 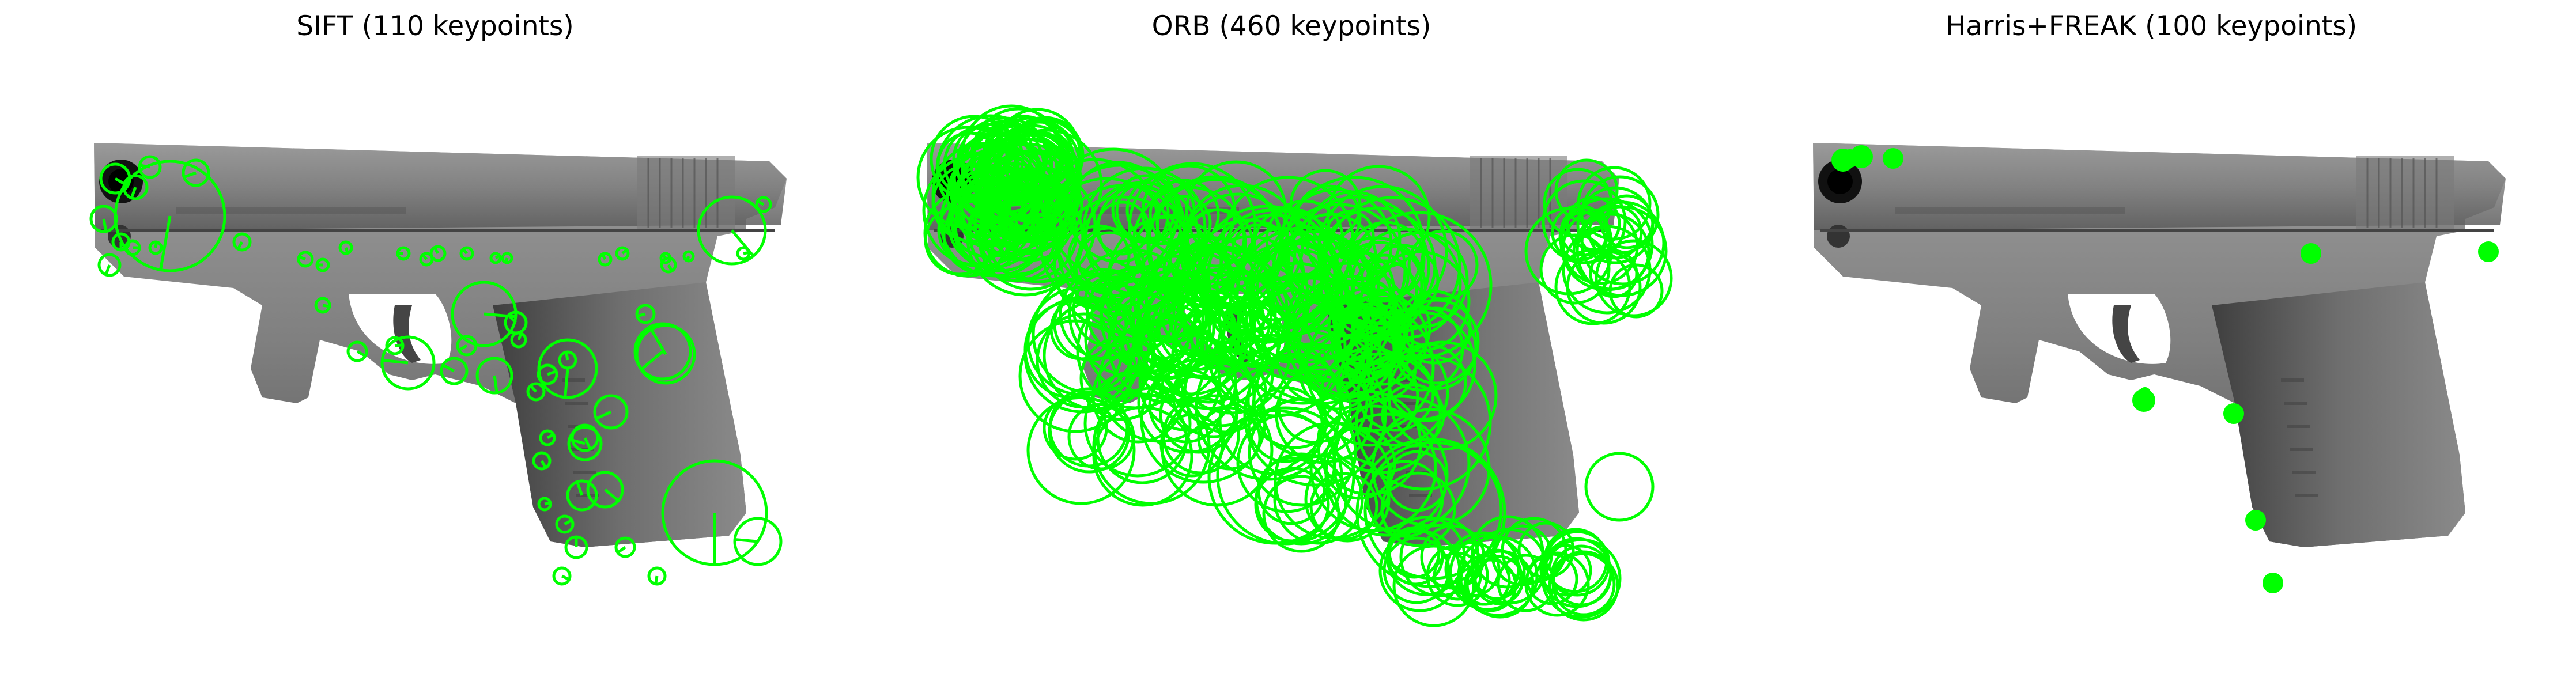 I want to click on panel-title-sift: SIFT (110 keypoints), so click(x=435, y=26).